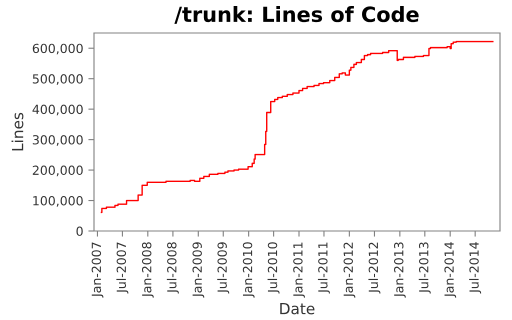 This screenshot has width=512, height=320. I want to click on y-tick-label: 0, so click(79, 231).